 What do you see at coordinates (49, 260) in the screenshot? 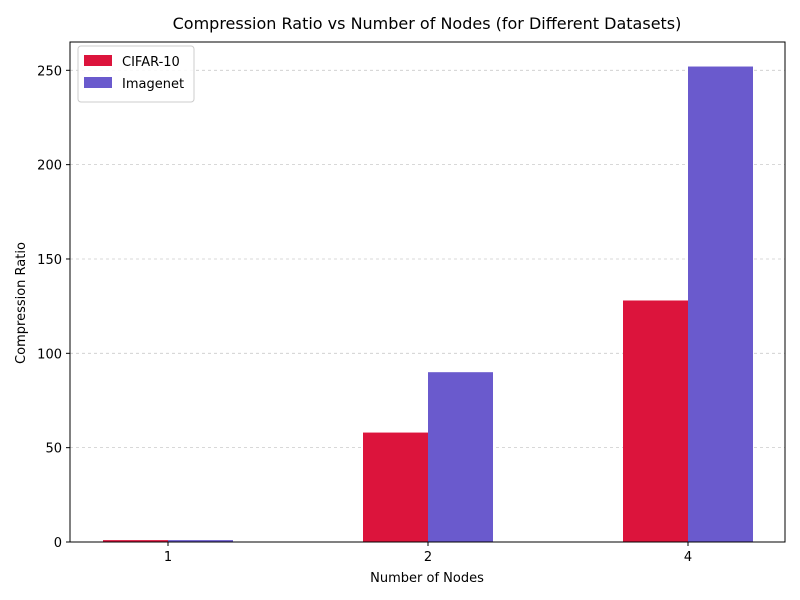
I see `y-tick-label: 150` at bounding box center [49, 260].